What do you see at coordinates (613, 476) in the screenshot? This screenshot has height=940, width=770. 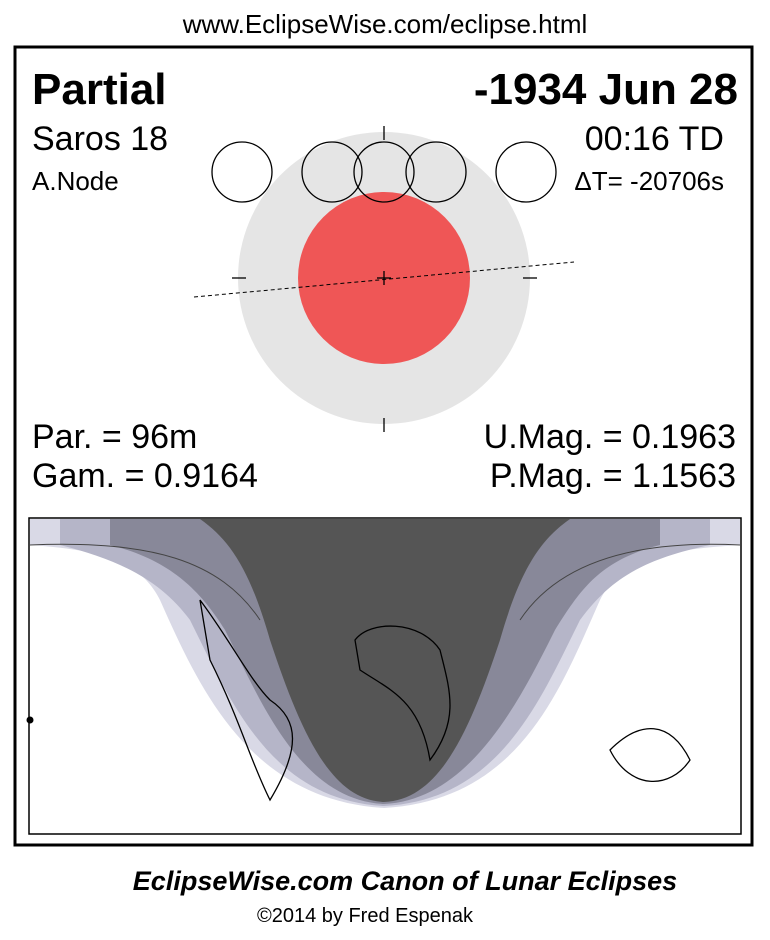 I see `penumbral-magnitude: P.Mag. = 1.1563` at bounding box center [613, 476].